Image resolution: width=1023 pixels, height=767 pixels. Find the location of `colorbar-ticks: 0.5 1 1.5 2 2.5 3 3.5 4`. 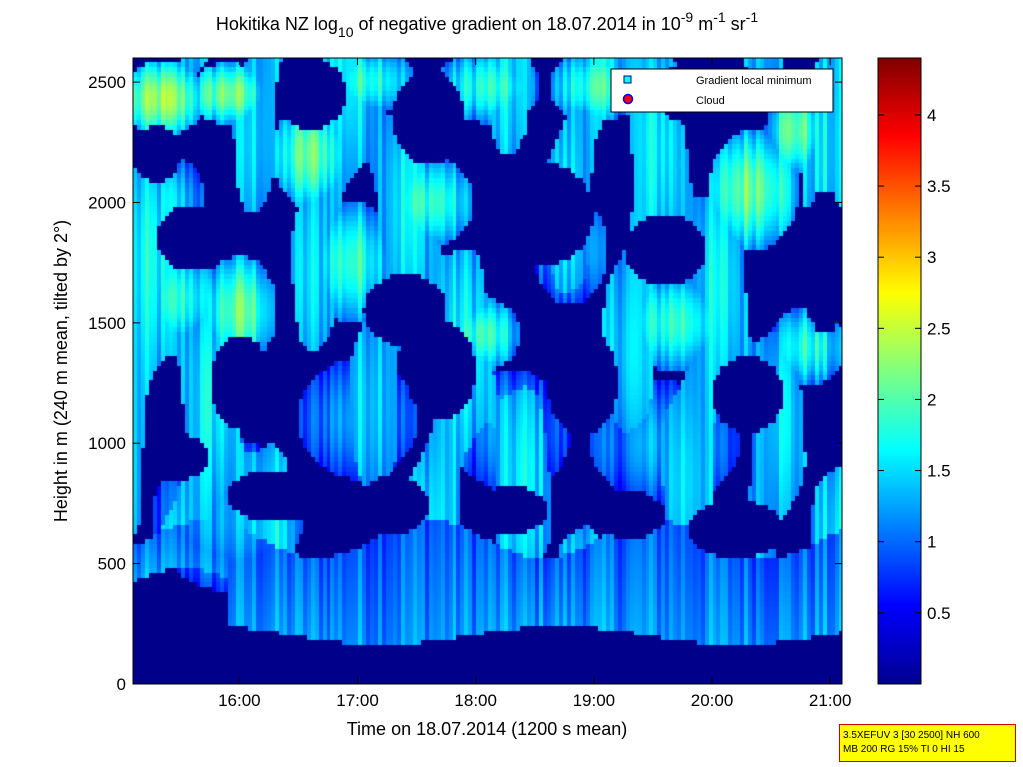

colorbar-ticks: 0.5 1 1.5 2 2.5 3 3.5 4 is located at coordinates (914, 364).